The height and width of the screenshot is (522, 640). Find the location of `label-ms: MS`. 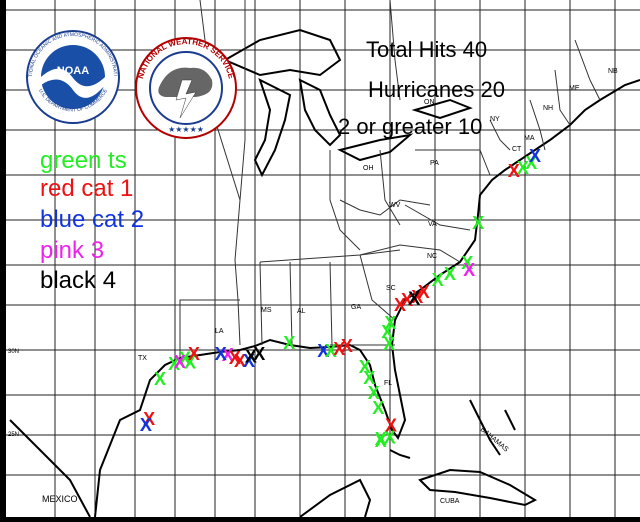

label-ms: MS is located at coordinates (266, 310).